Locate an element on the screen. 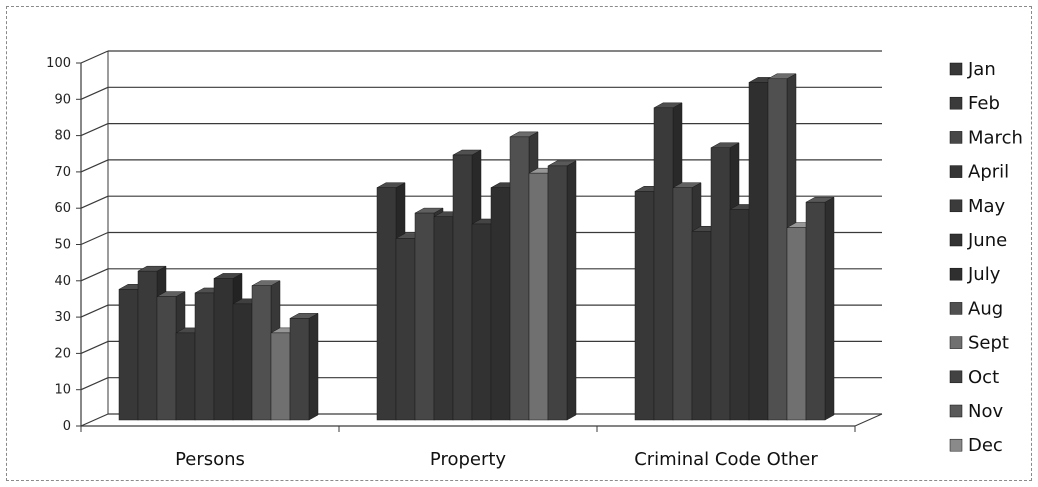 This screenshot has height=487, width=1038. legend-label: Oct is located at coordinates (983, 377).